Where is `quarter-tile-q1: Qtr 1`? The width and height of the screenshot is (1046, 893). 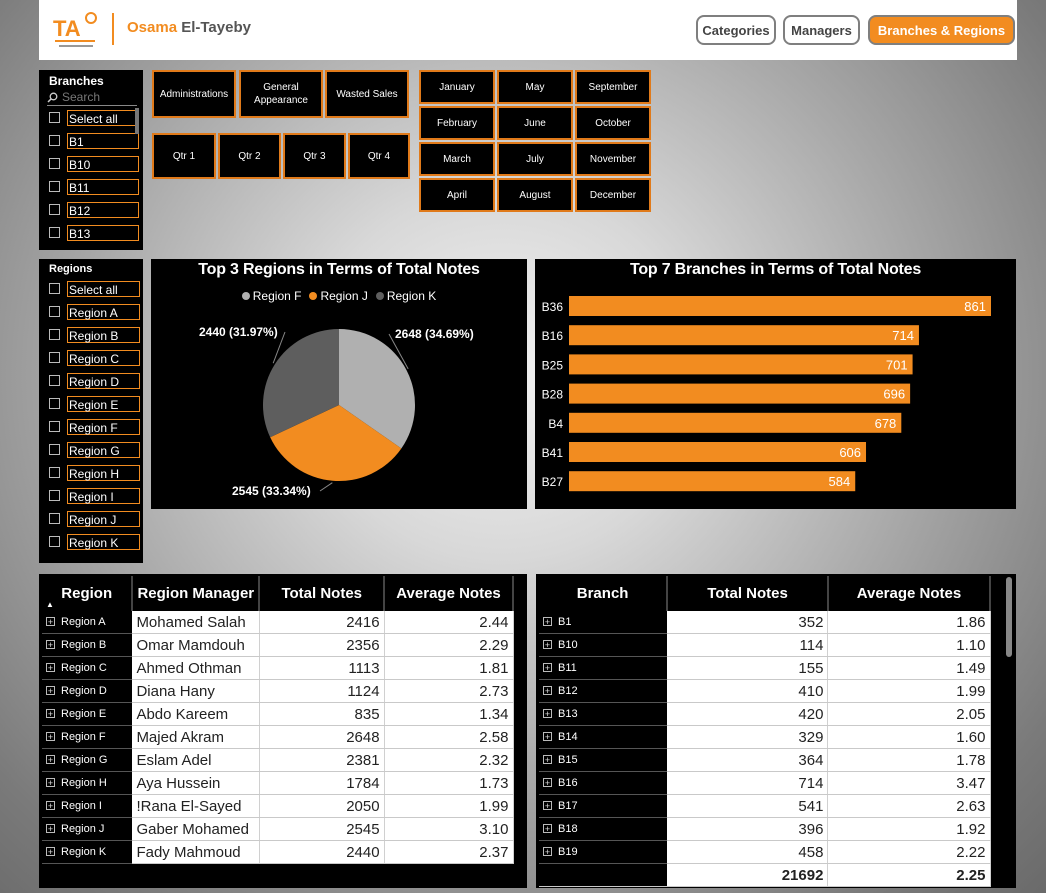 quarter-tile-q1: Qtr 1 is located at coordinates (184, 156).